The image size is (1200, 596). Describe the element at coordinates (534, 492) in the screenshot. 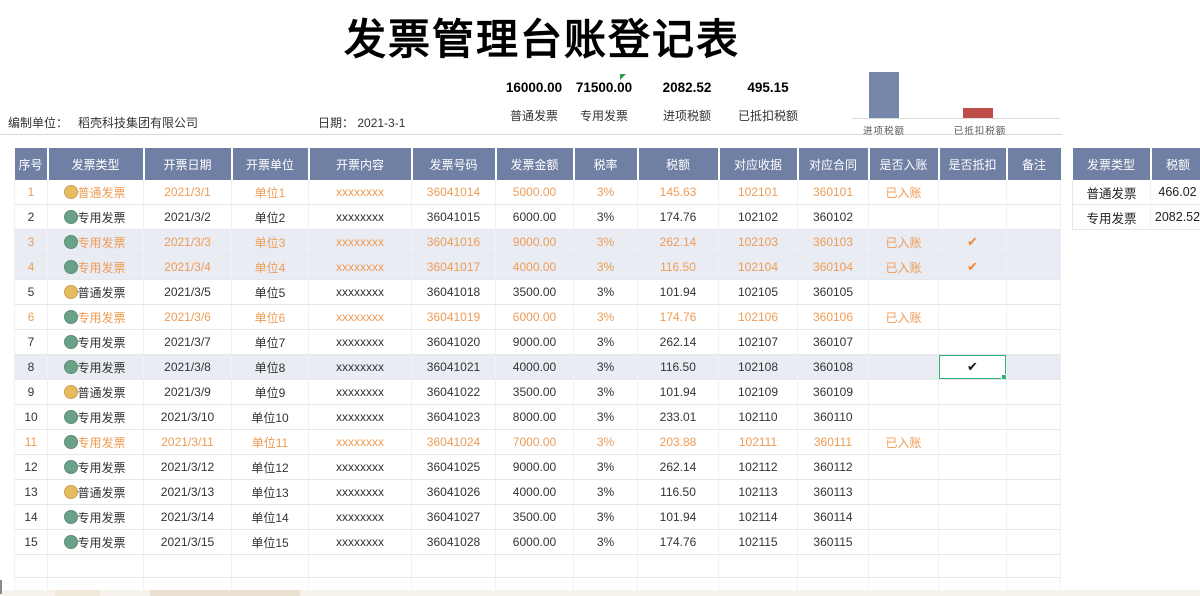

I see `cell-amount: 4000.00` at that location.